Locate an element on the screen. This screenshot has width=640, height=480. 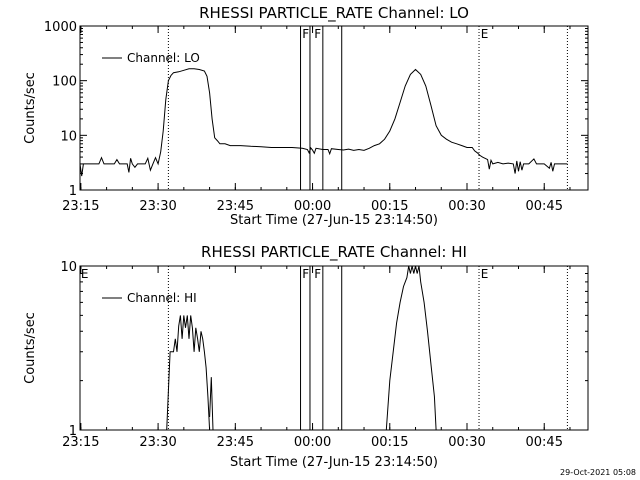
footer-timestamp: 29-Oct-2021 05:08 is located at coordinates (598, 472).